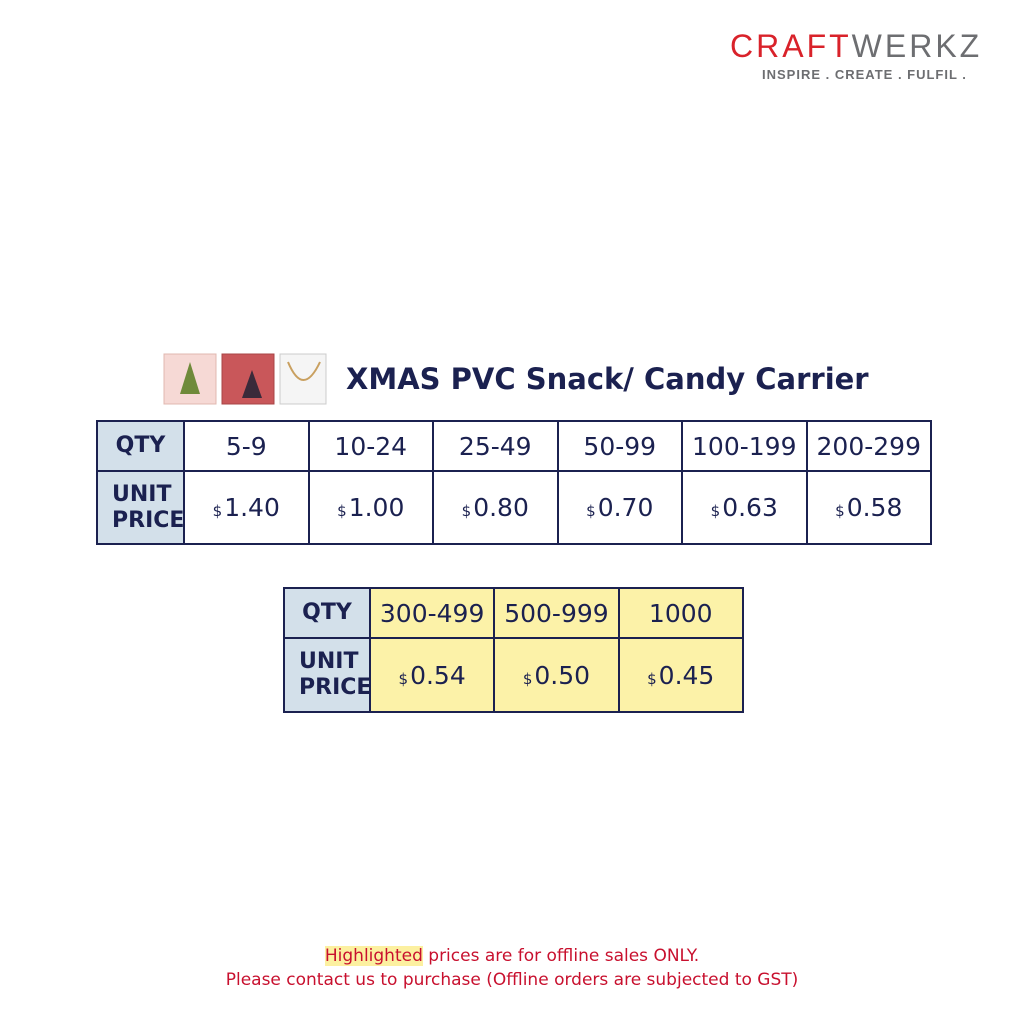 The width and height of the screenshot is (1024, 1024). I want to click on qty-cell: 100-199, so click(744, 446).